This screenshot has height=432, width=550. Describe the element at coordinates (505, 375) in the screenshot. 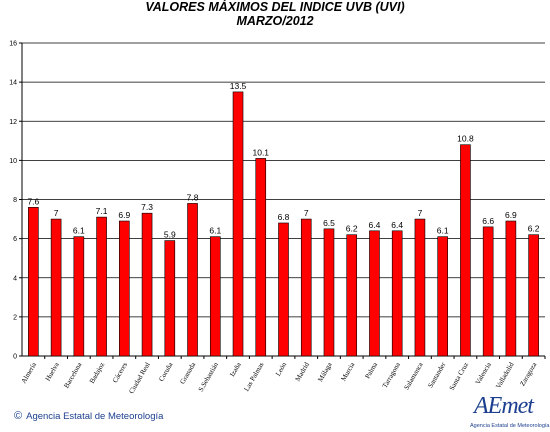

I see `x-tick-label: Valladolid` at that location.